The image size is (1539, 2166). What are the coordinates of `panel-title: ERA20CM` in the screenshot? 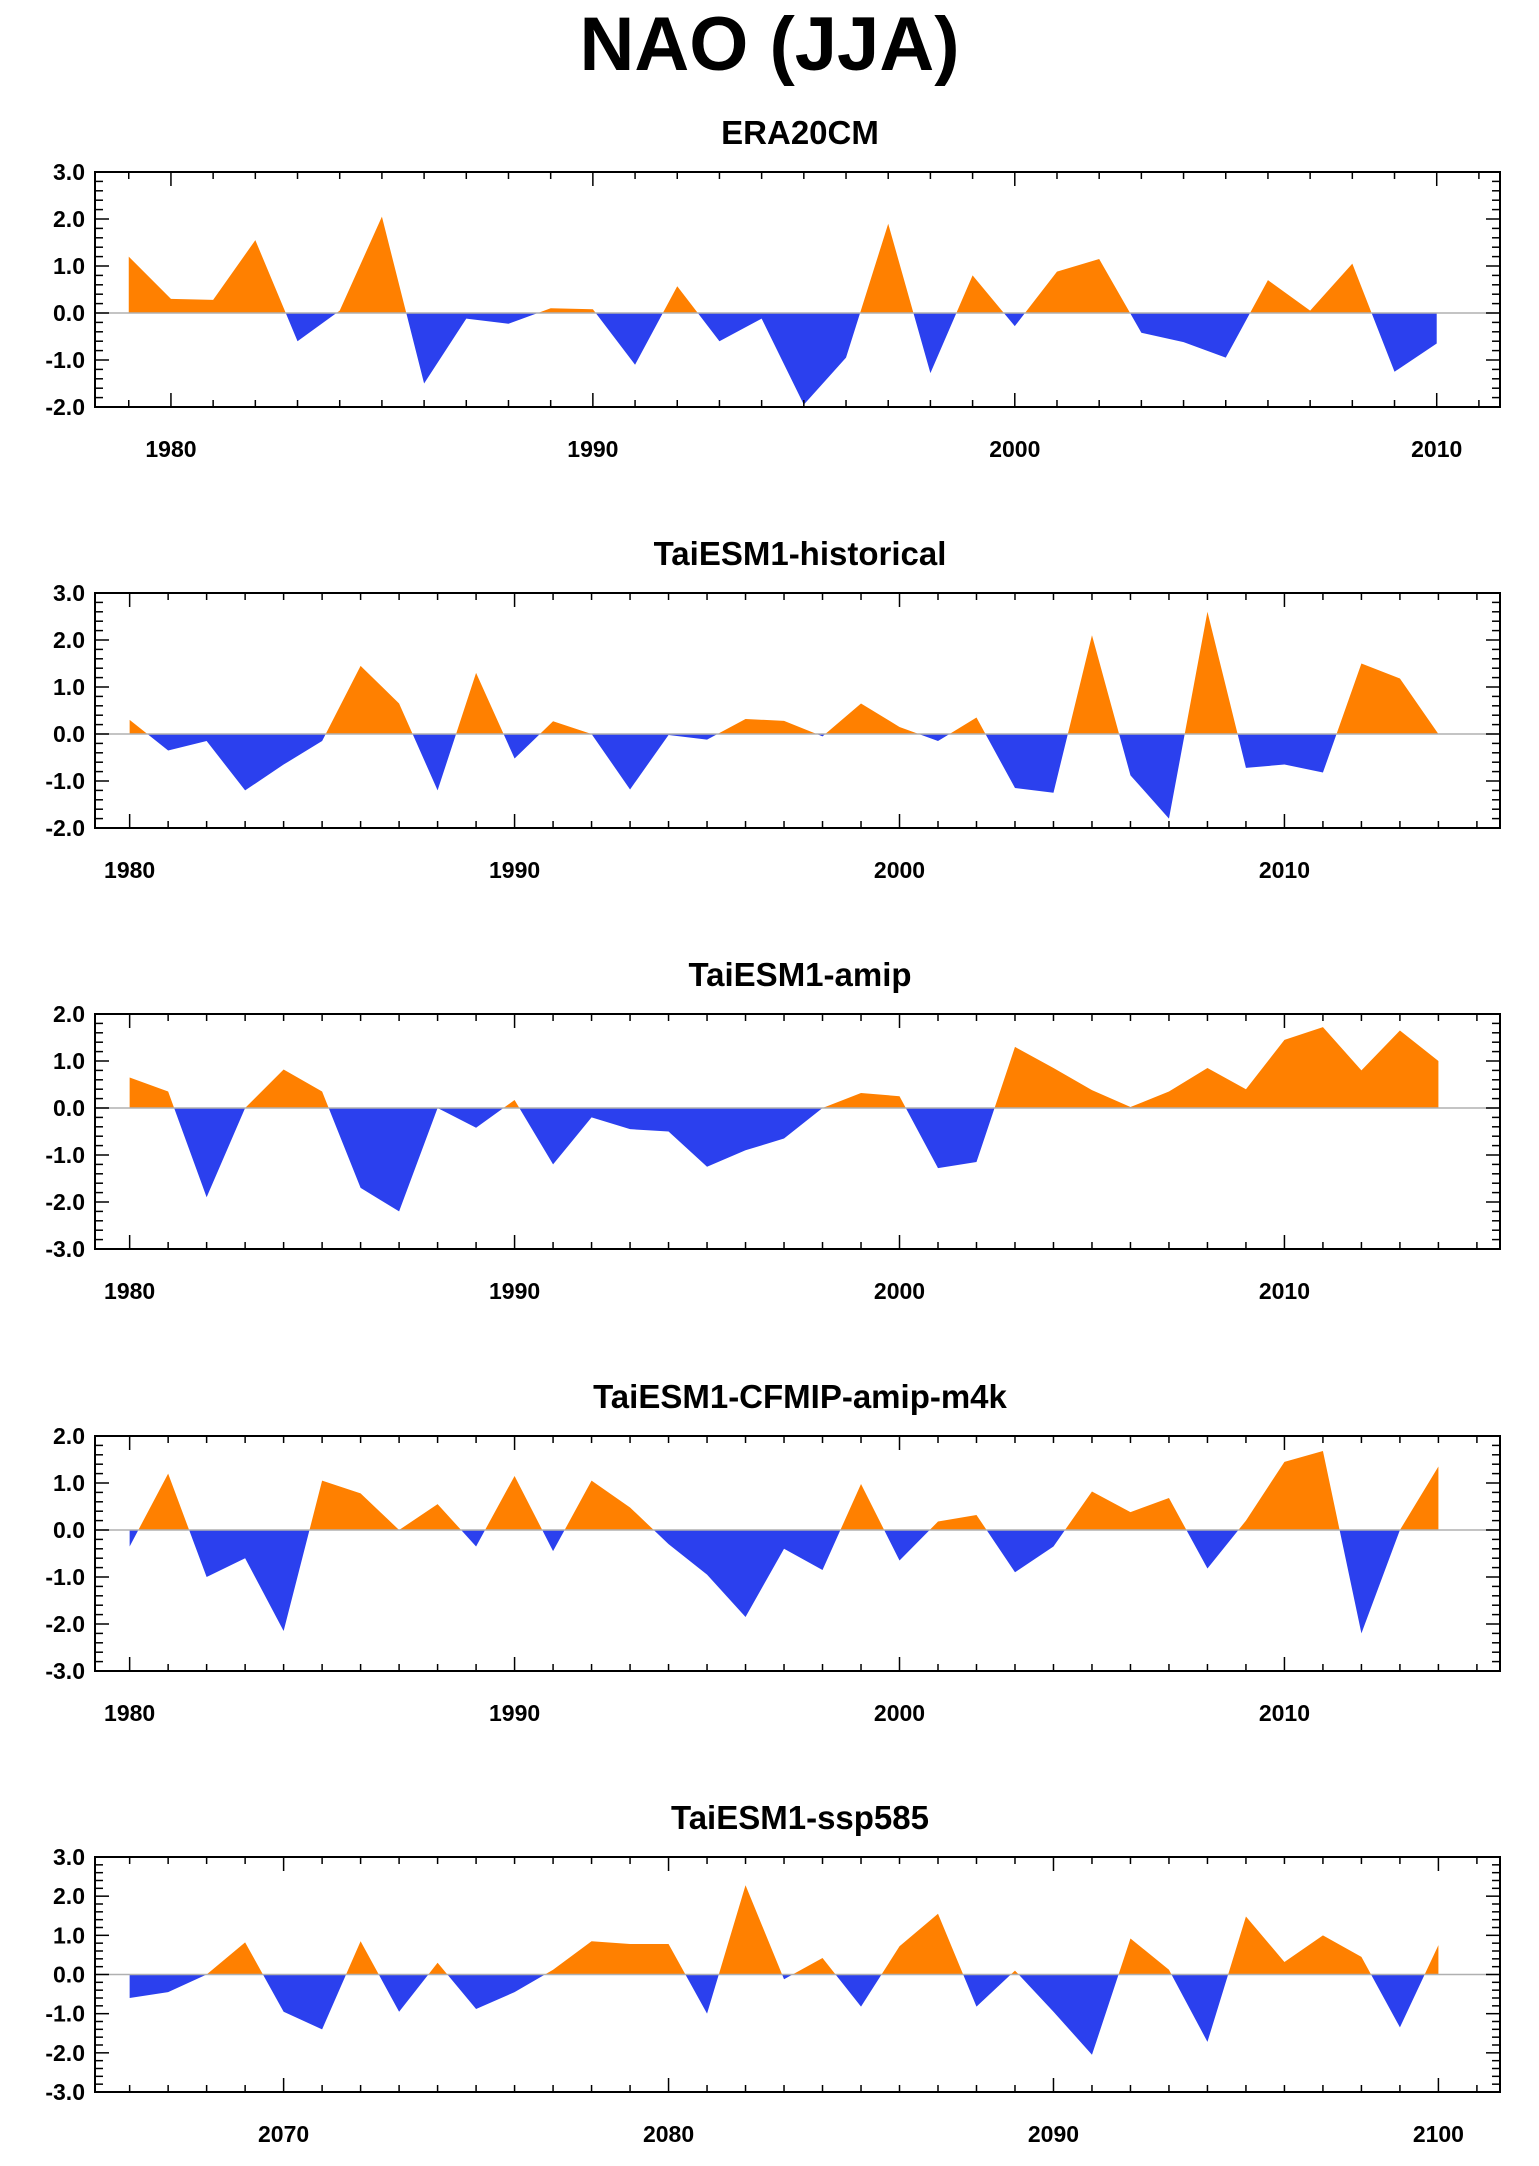 It's located at (800, 132).